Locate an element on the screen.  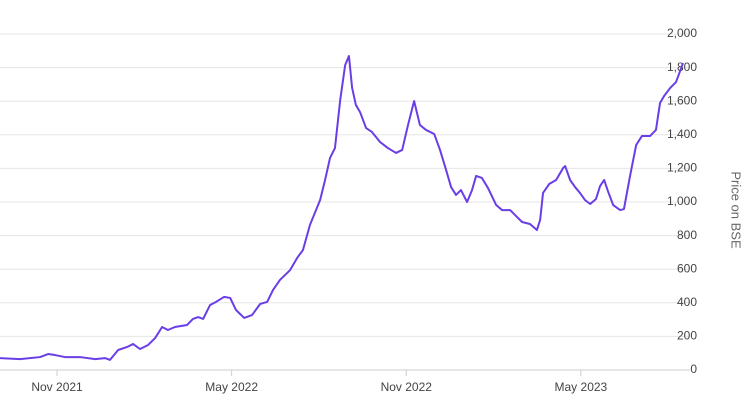
x-tick-label: May 2022 is located at coordinates (231, 387).